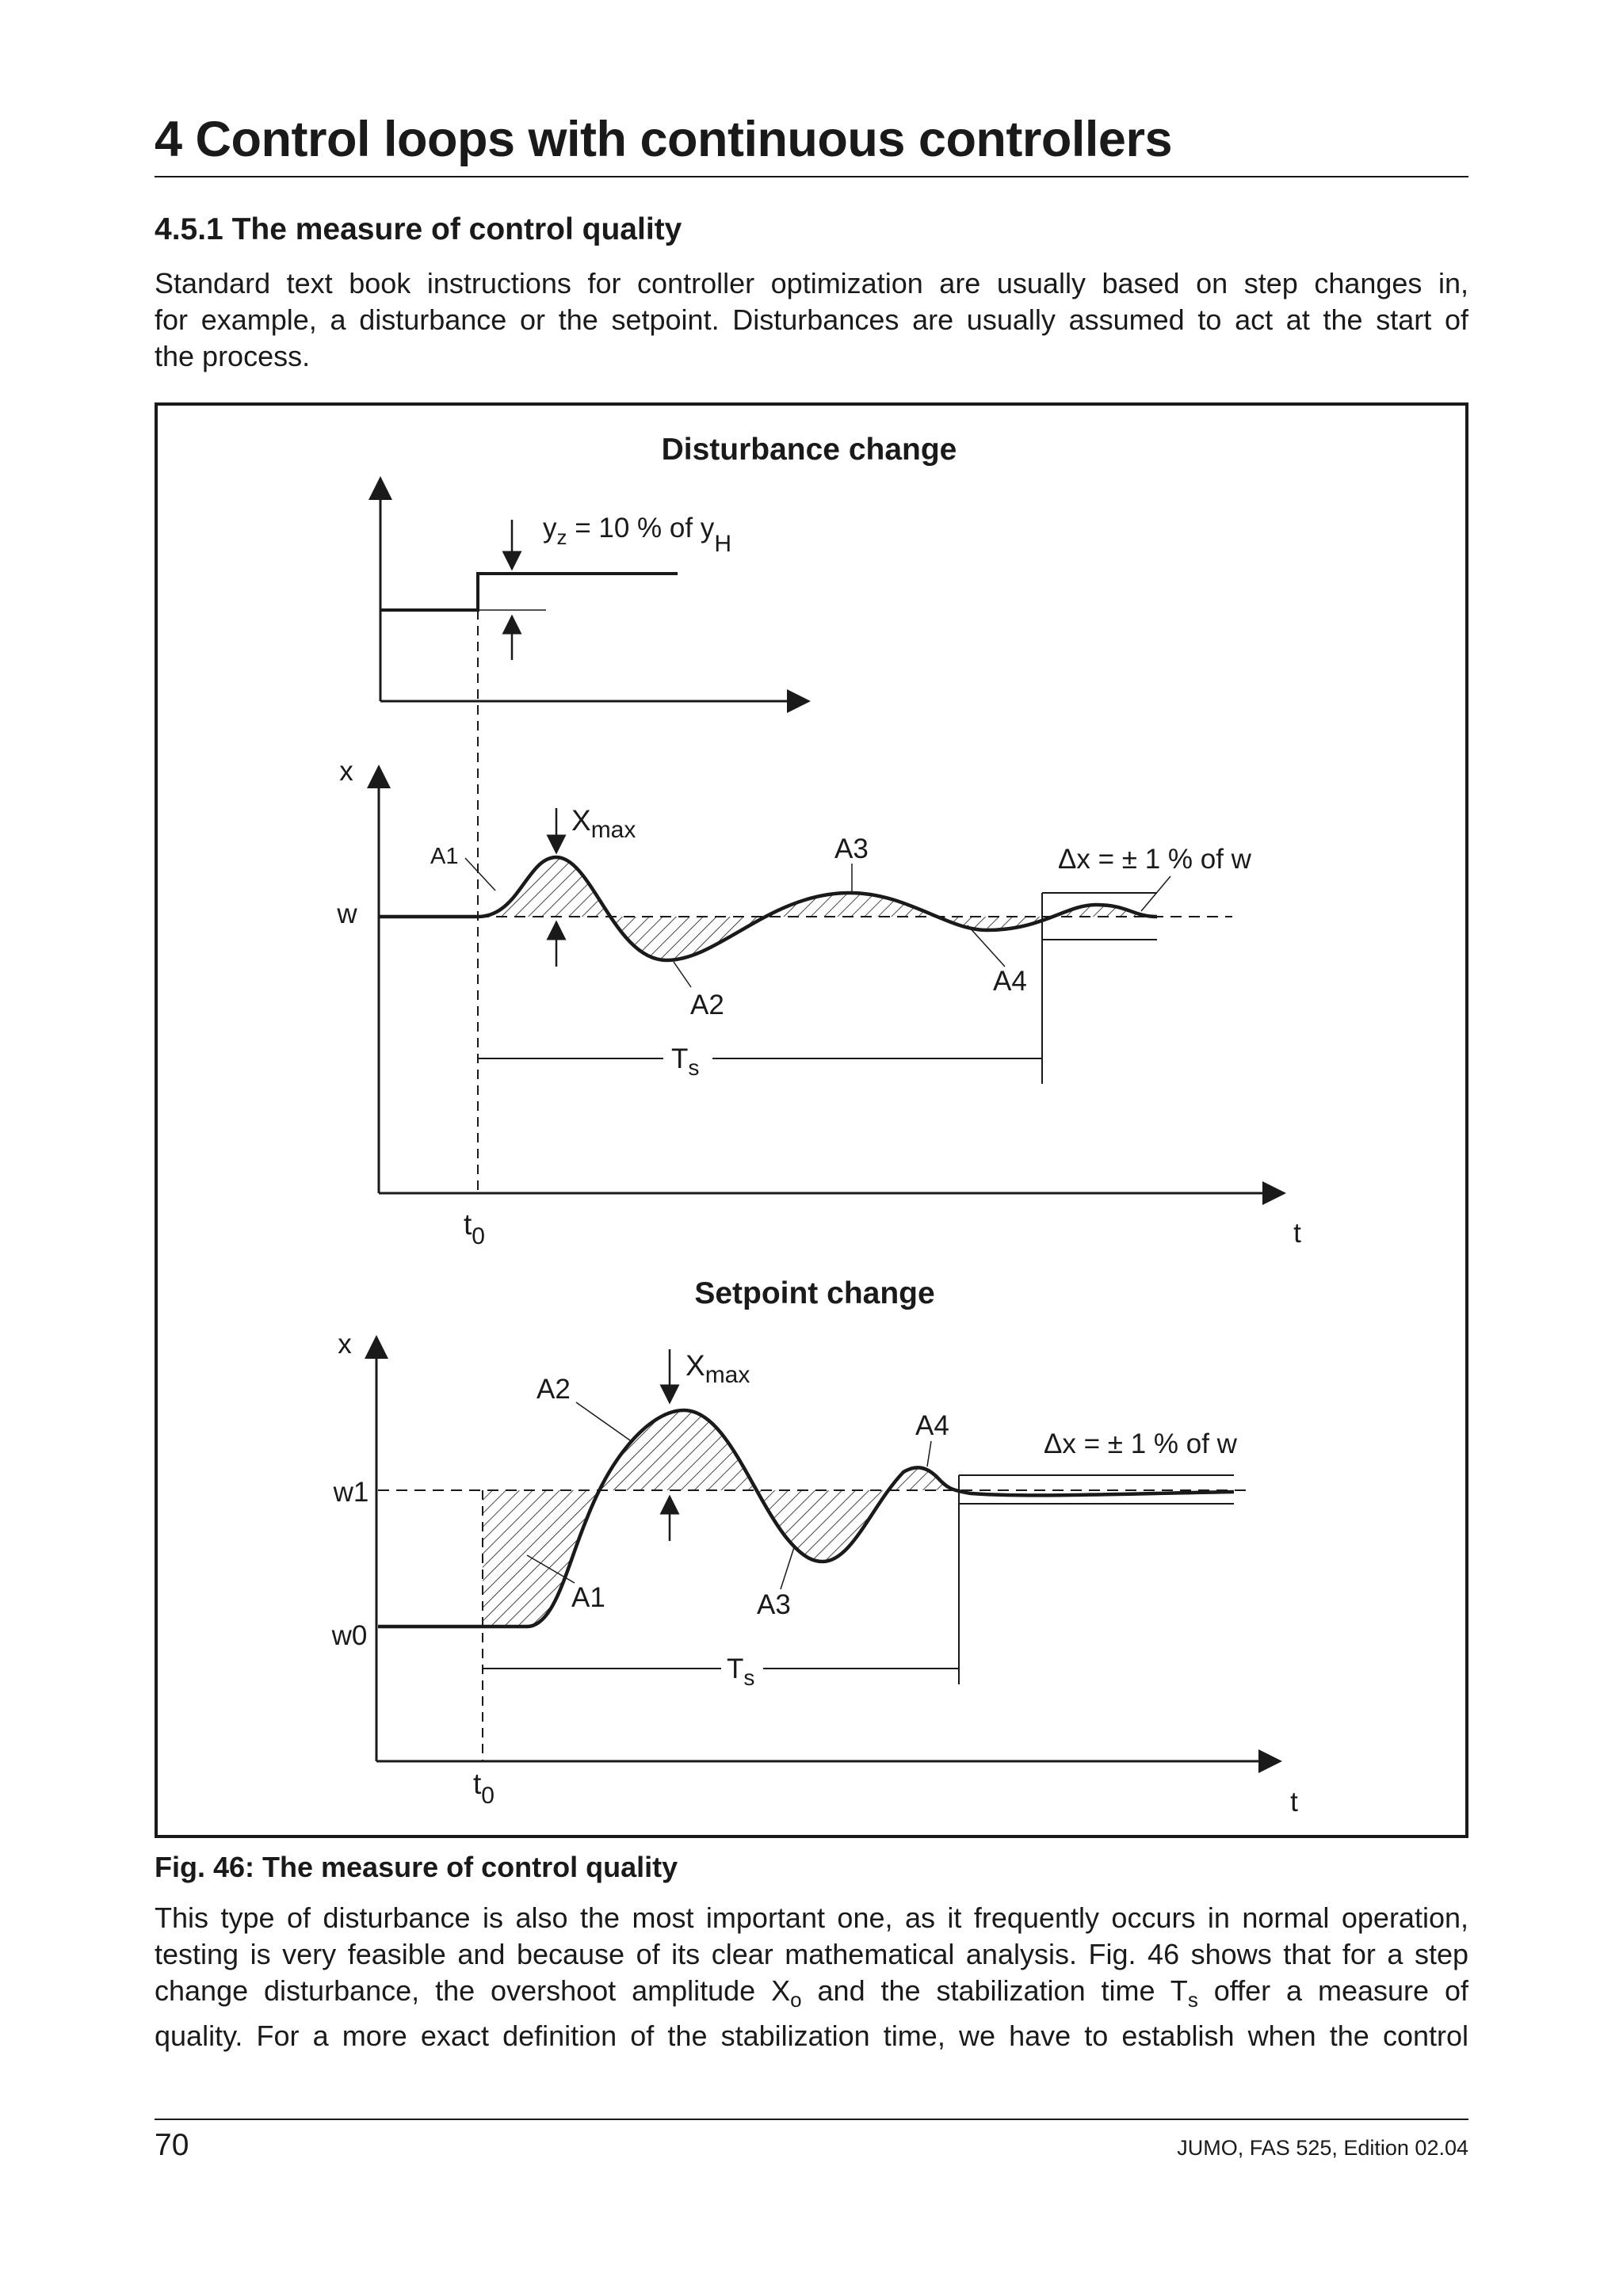 The image size is (1623, 2296). I want to click on setpoint-response-curve, so click(806, 1518).